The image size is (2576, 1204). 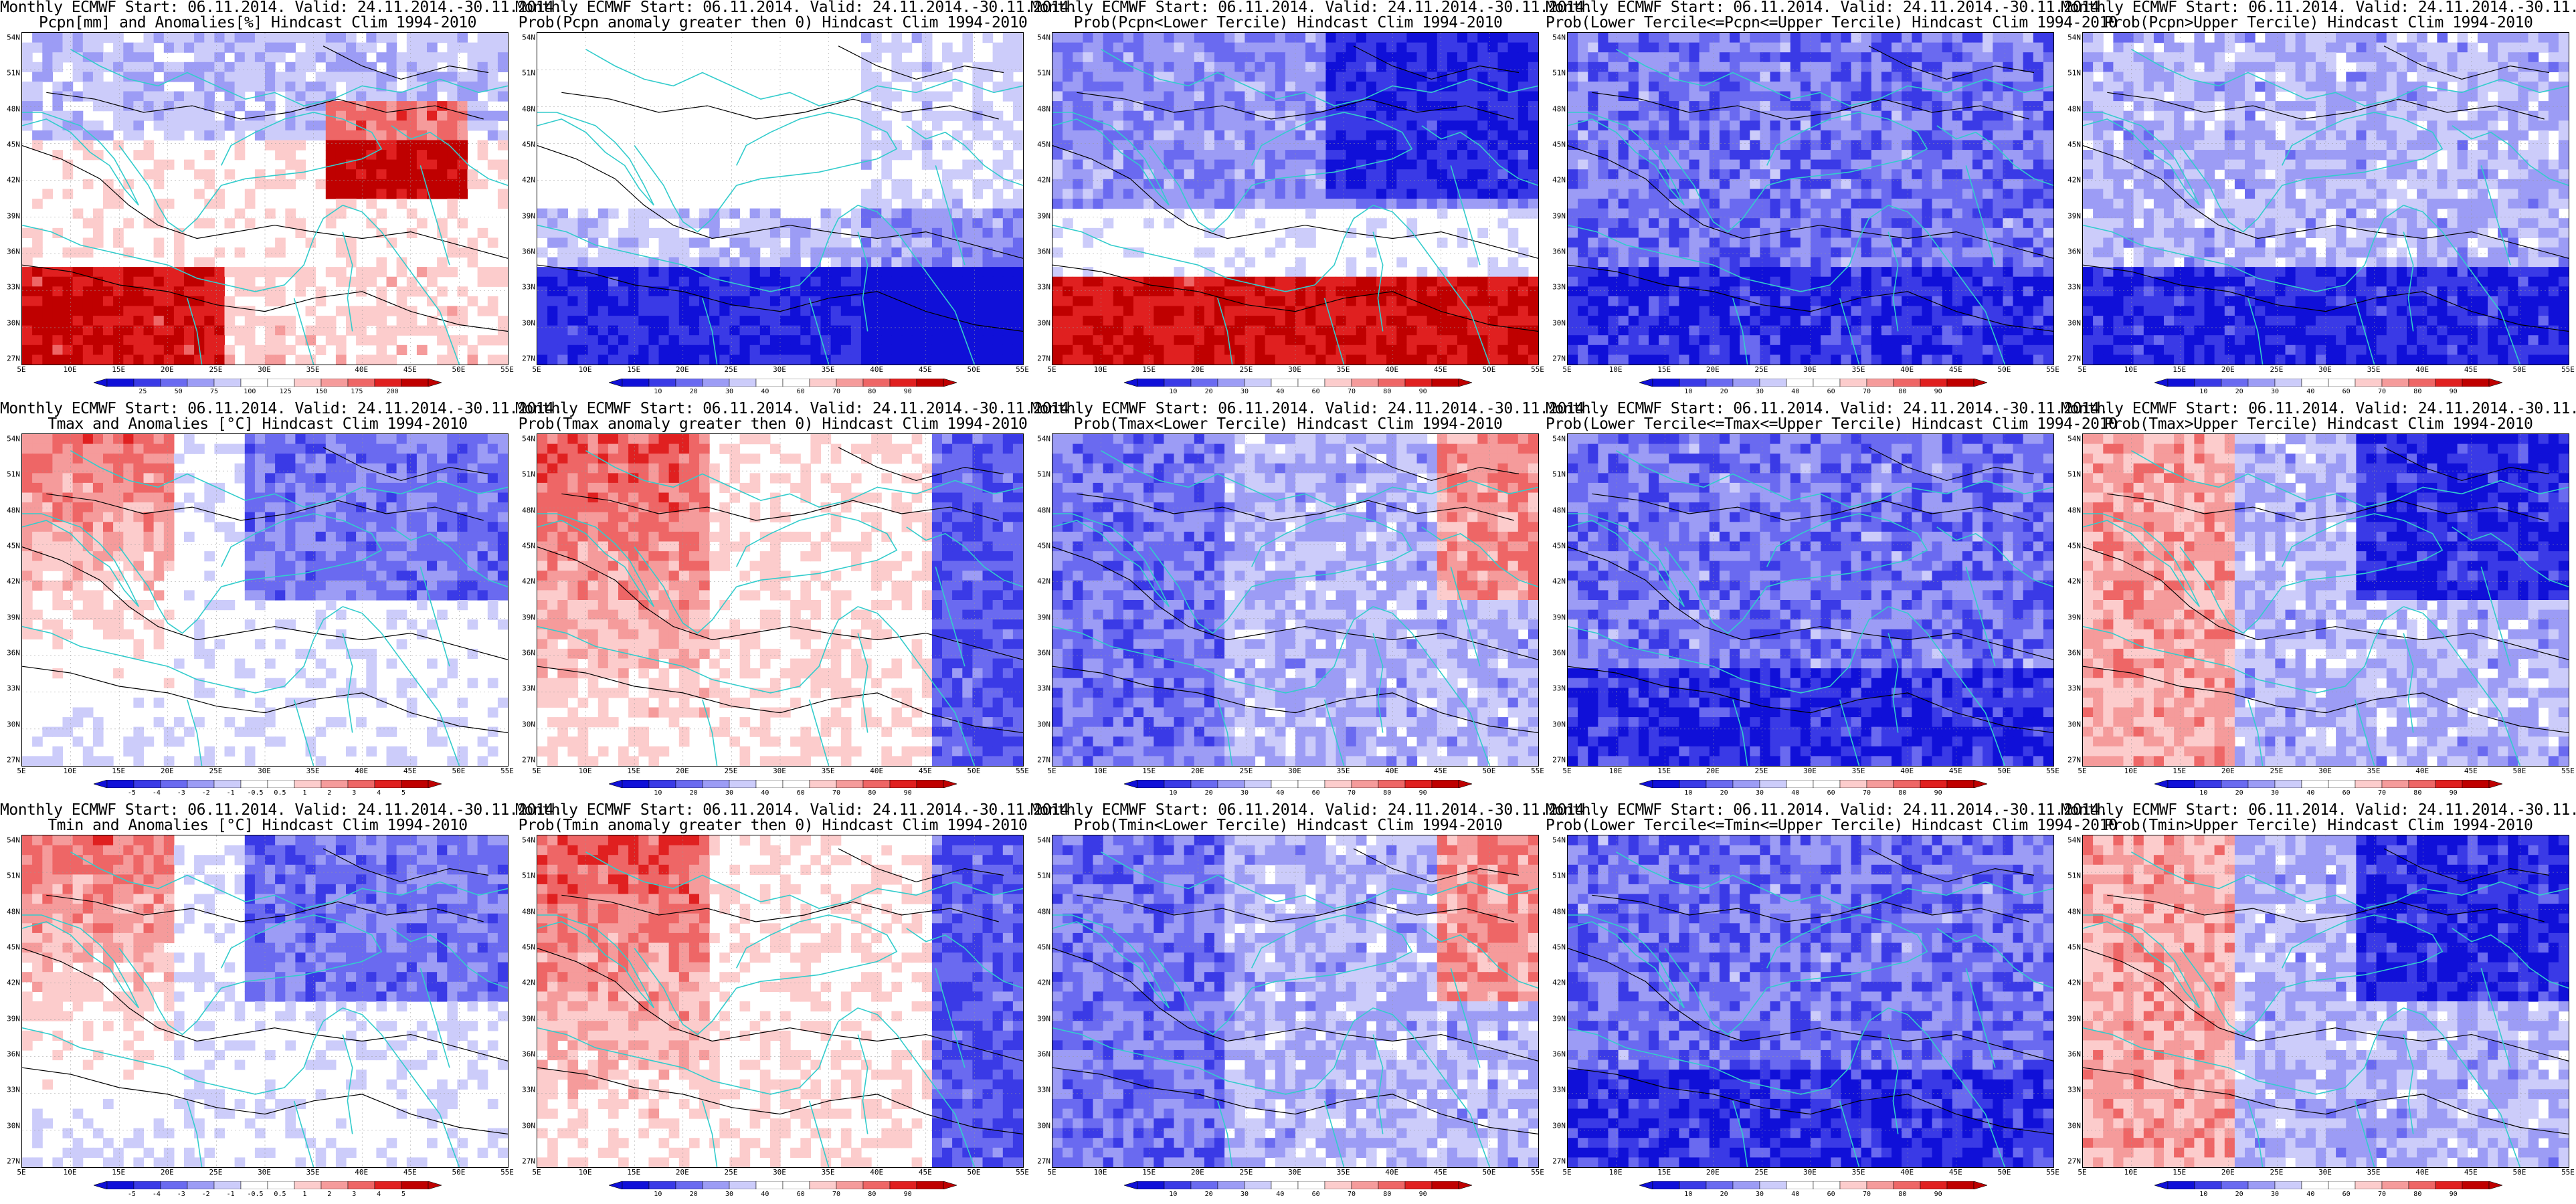 What do you see at coordinates (1537, 369) in the screenshot?
I see `longitude-tick-label: 55E` at bounding box center [1537, 369].